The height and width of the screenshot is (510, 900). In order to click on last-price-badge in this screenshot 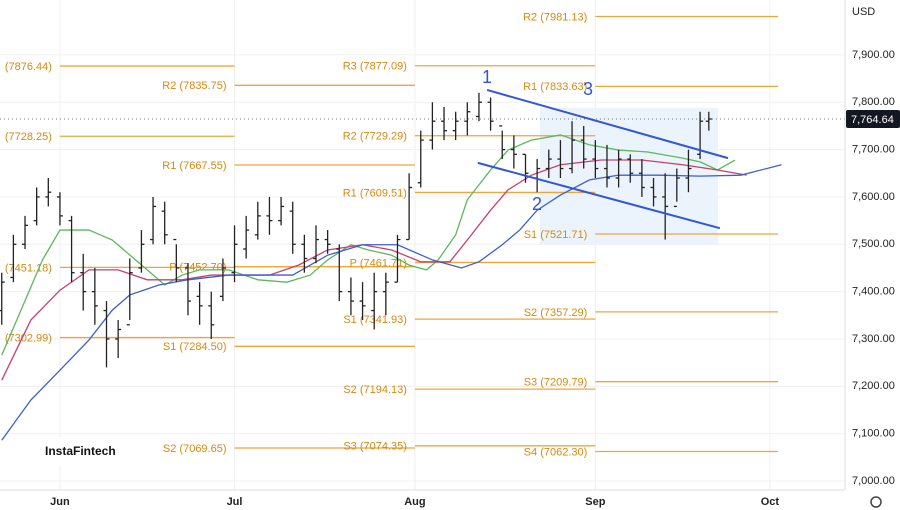, I will do `click(873, 119)`.